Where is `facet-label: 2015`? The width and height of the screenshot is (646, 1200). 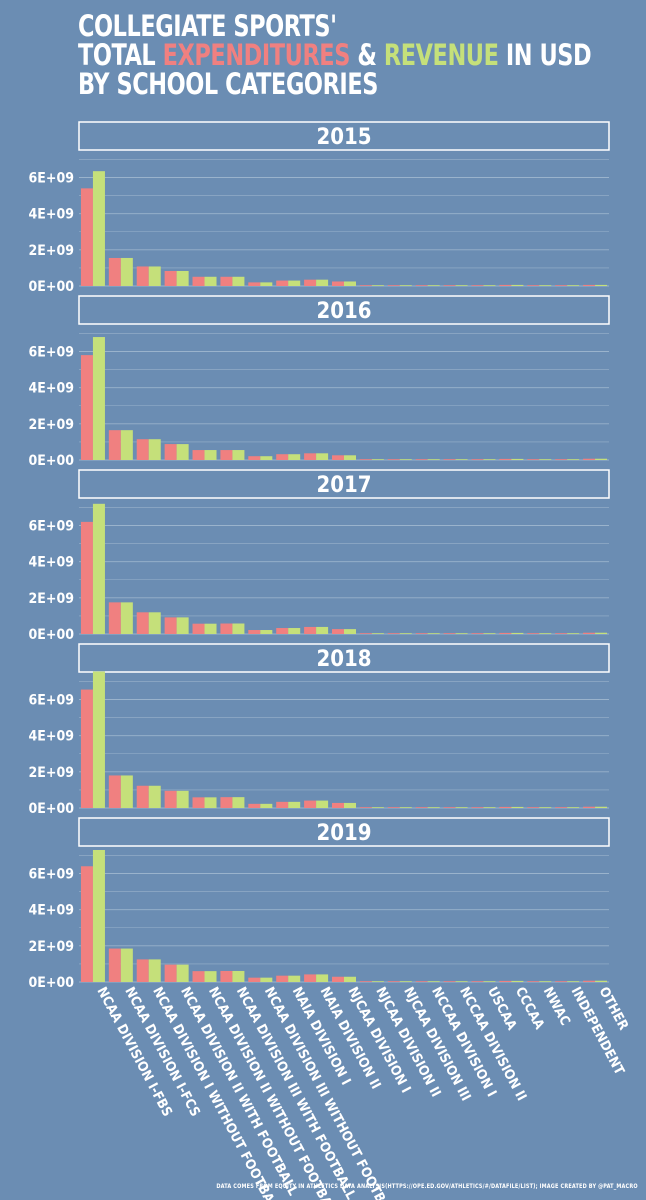
facet-label: 2015 is located at coordinates (343, 137).